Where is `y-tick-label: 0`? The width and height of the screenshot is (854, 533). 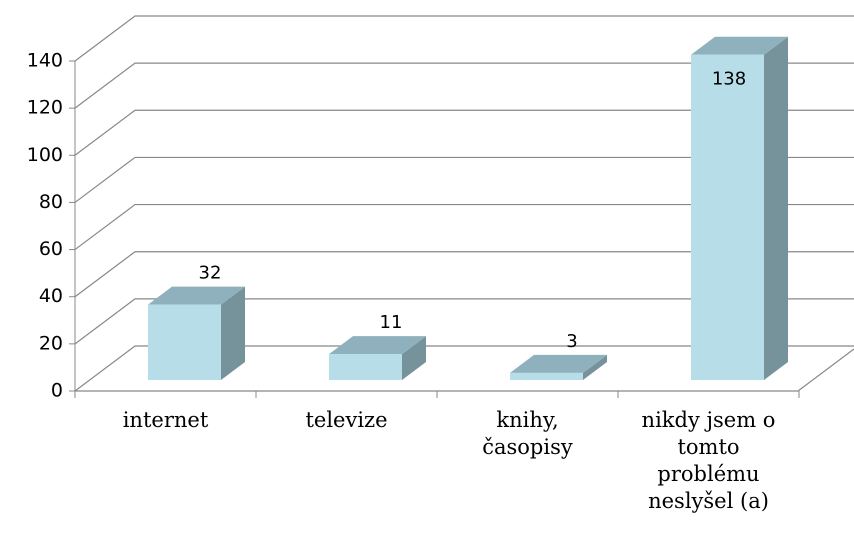
y-tick-label: 0 is located at coordinates (57, 391).